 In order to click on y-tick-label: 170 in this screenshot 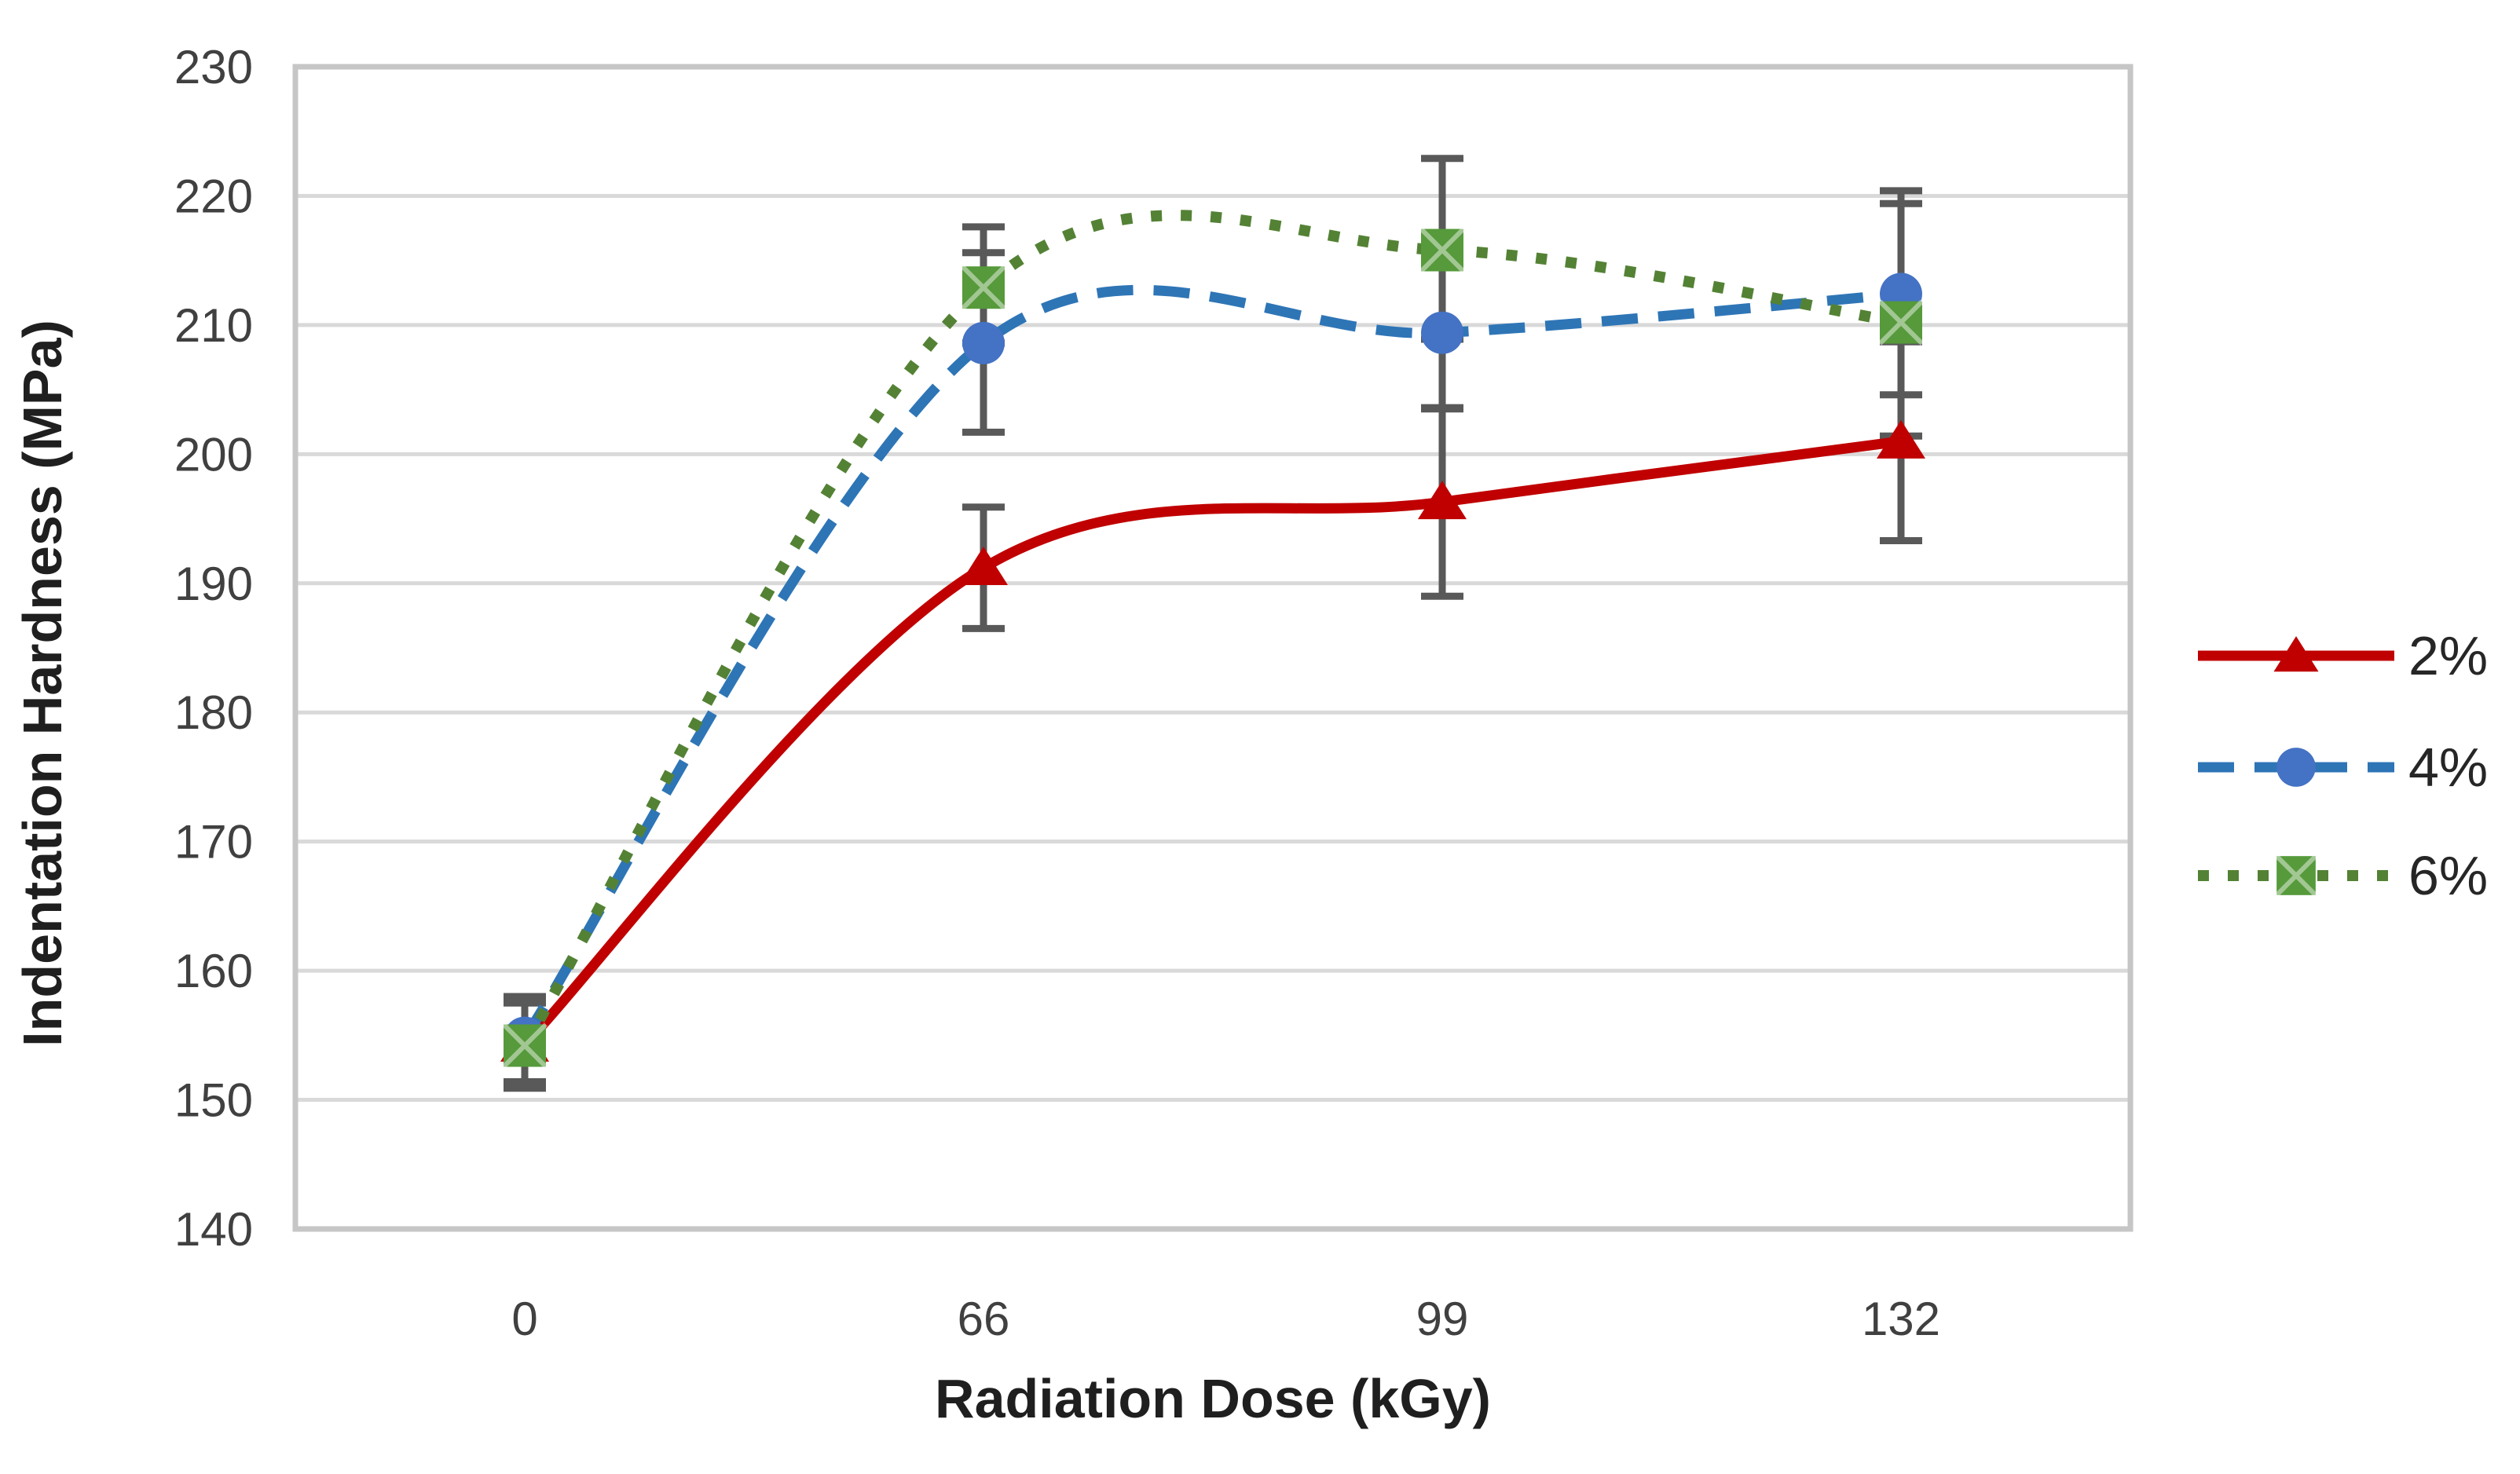, I will do `click(213, 842)`.